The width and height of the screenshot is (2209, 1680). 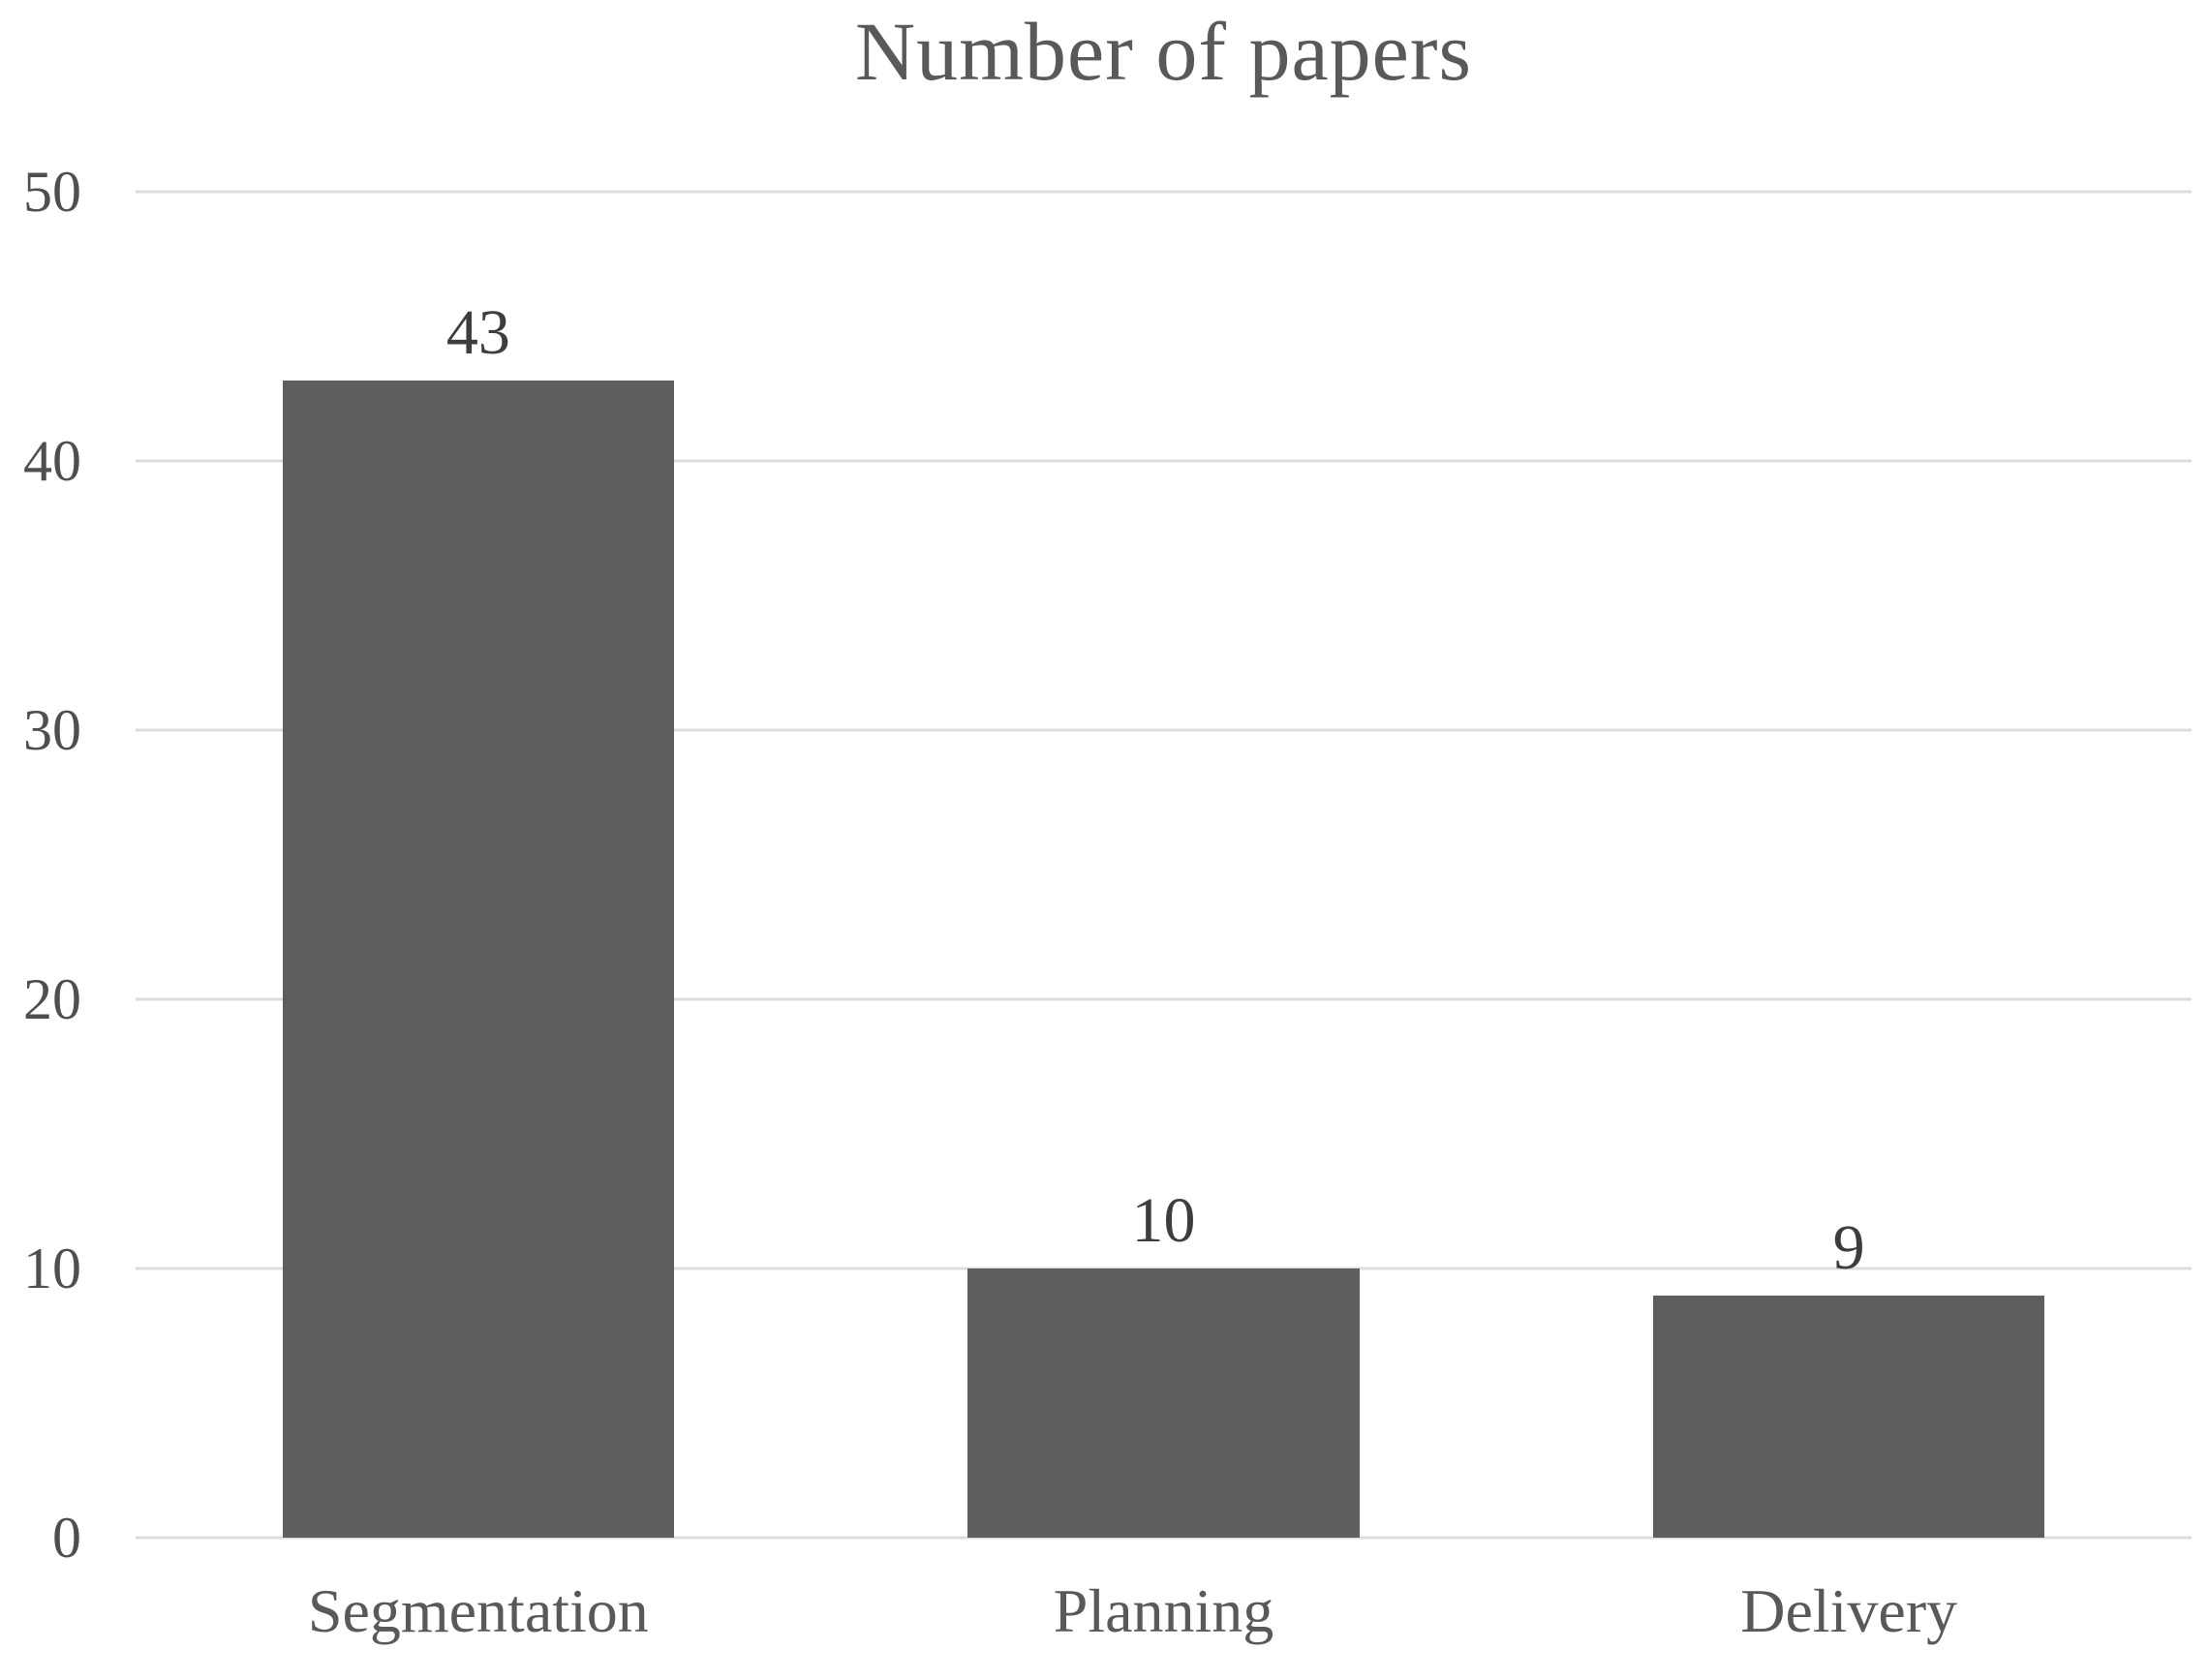 I want to click on bar-segmentation, so click(x=478, y=959).